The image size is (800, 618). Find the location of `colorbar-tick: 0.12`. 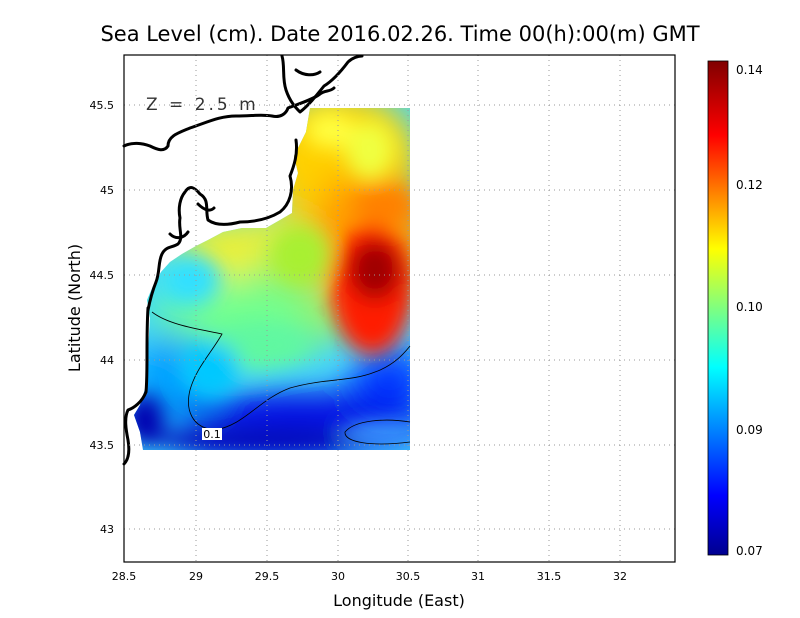

colorbar-tick: 0.12 is located at coordinates (749, 185).